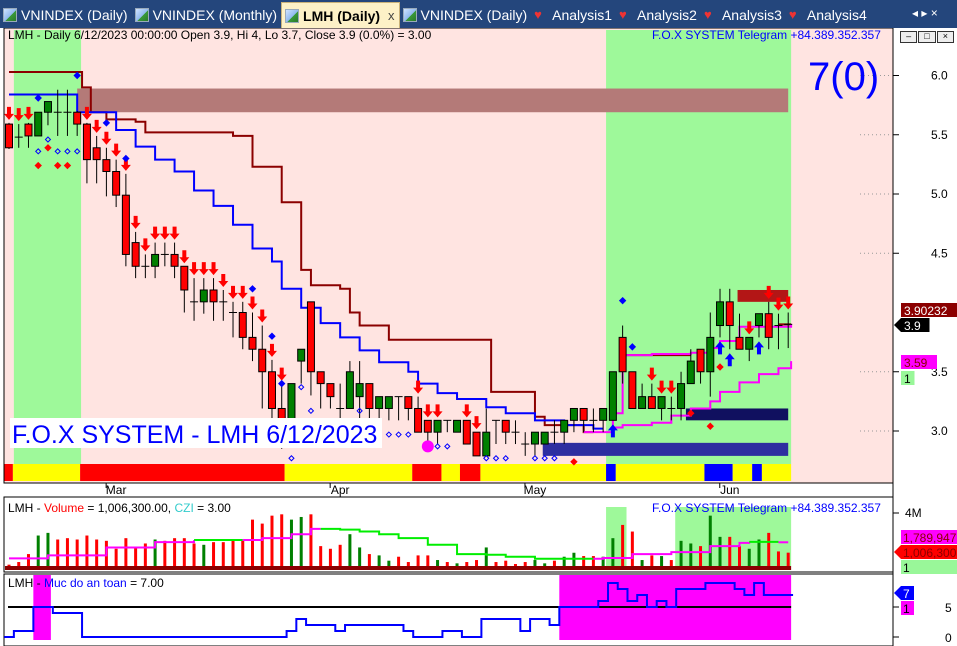 The width and height of the screenshot is (957, 646). What do you see at coordinates (912, 326) in the screenshot?
I see `price-label: 3.9` at bounding box center [912, 326].